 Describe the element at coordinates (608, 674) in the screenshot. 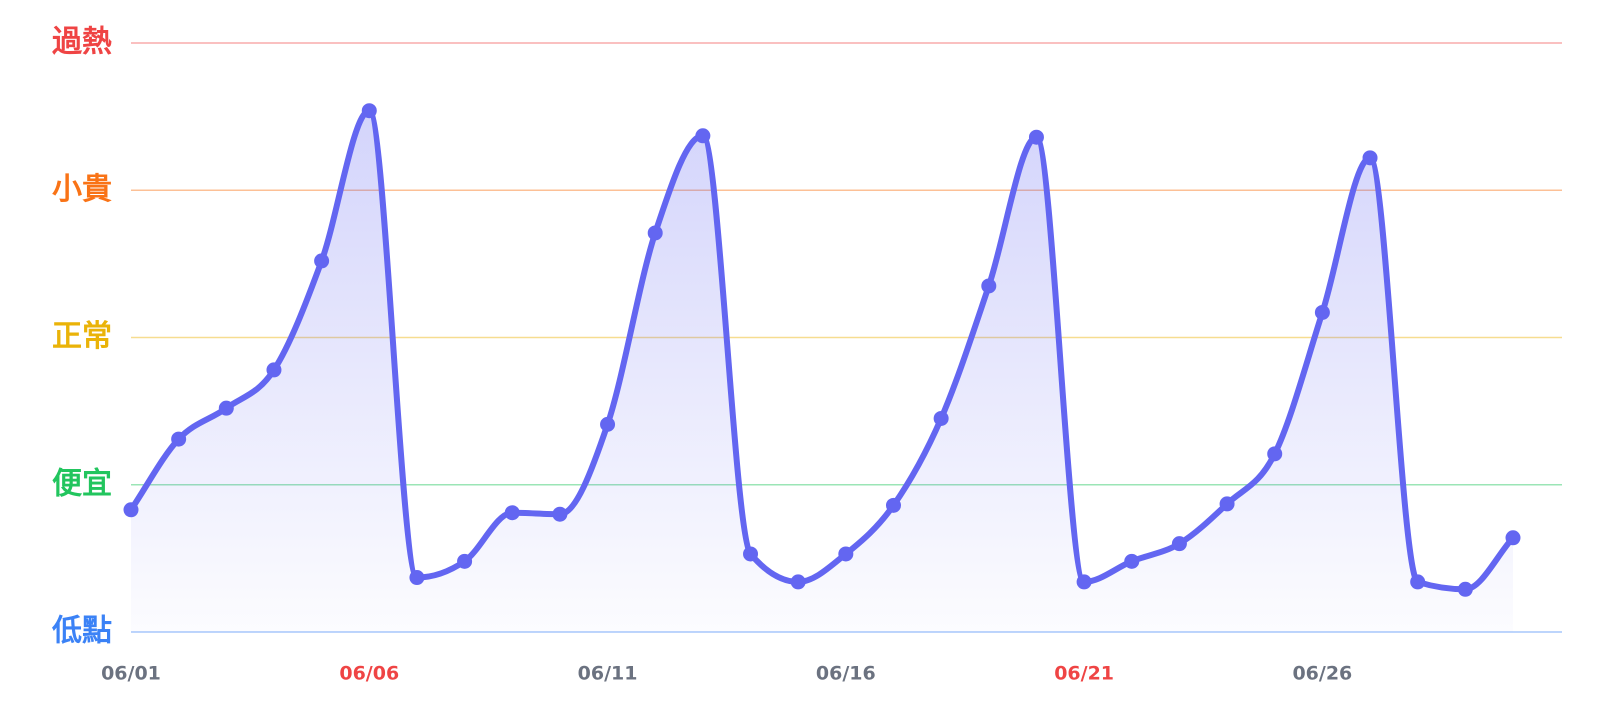

I see `x-tick-label: 06/11` at that location.